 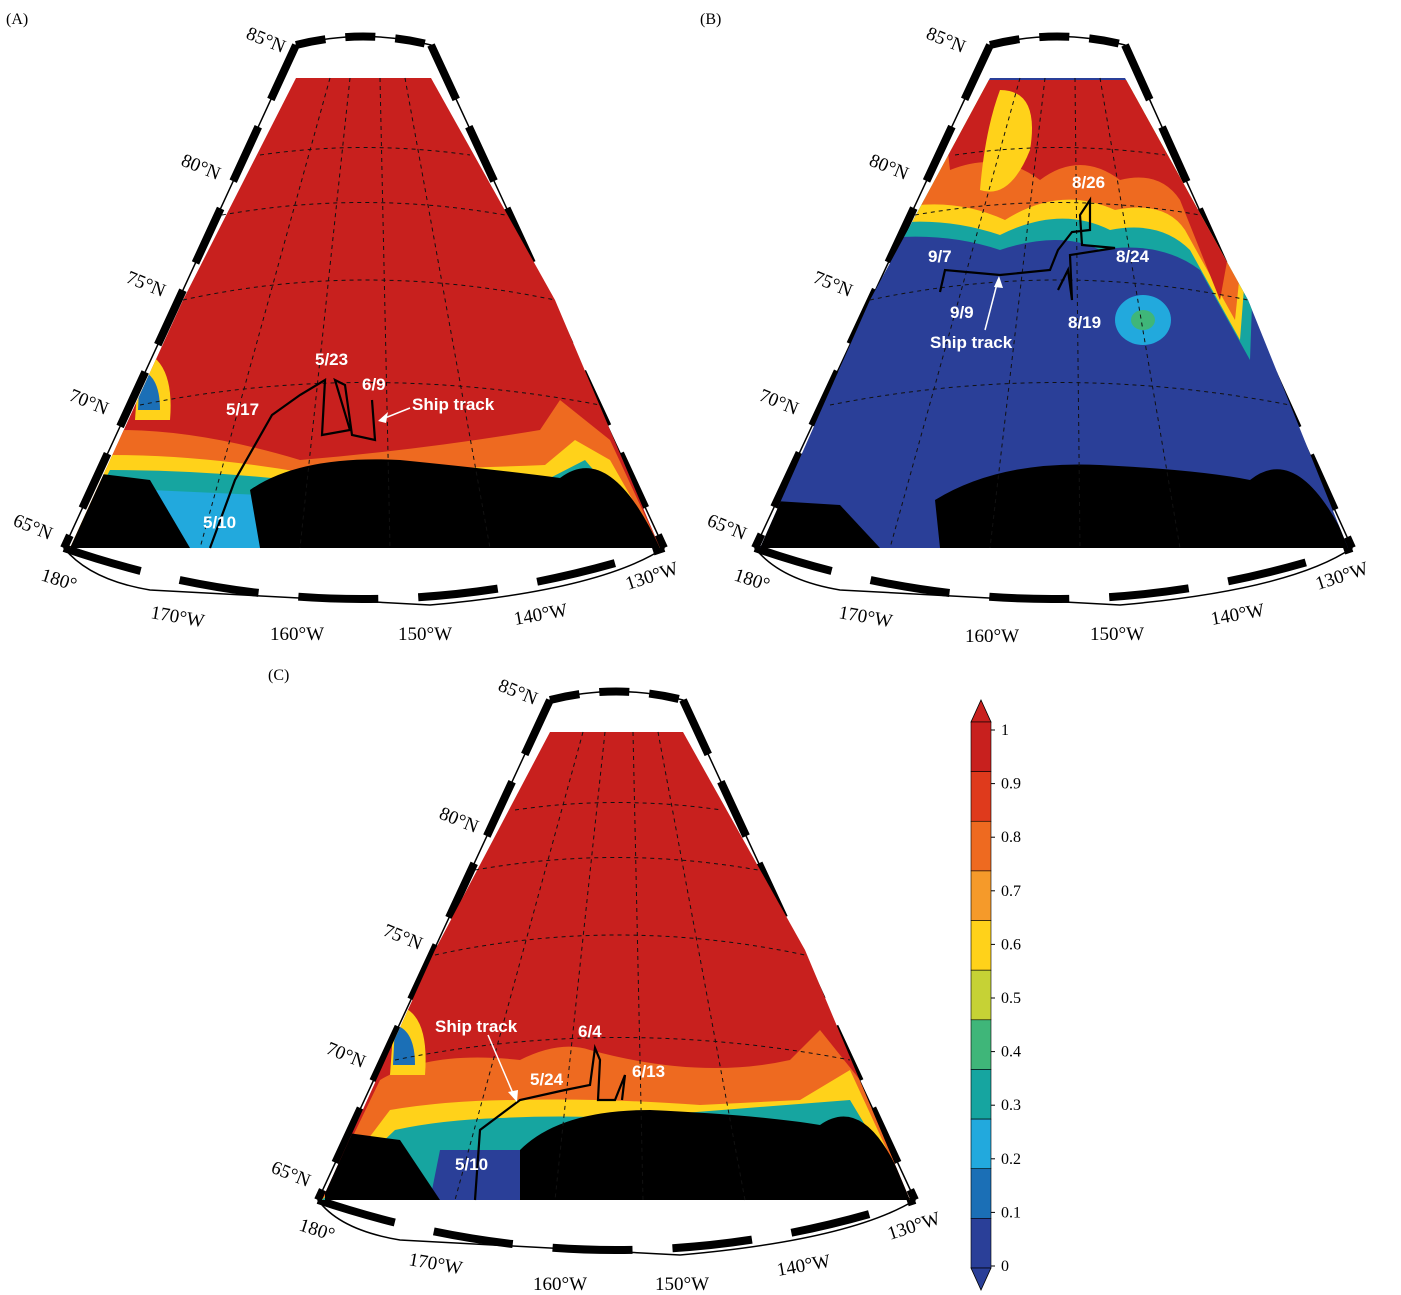 What do you see at coordinates (1143, 320) in the screenshot?
I see `panel-b-ice-patch-core` at bounding box center [1143, 320].